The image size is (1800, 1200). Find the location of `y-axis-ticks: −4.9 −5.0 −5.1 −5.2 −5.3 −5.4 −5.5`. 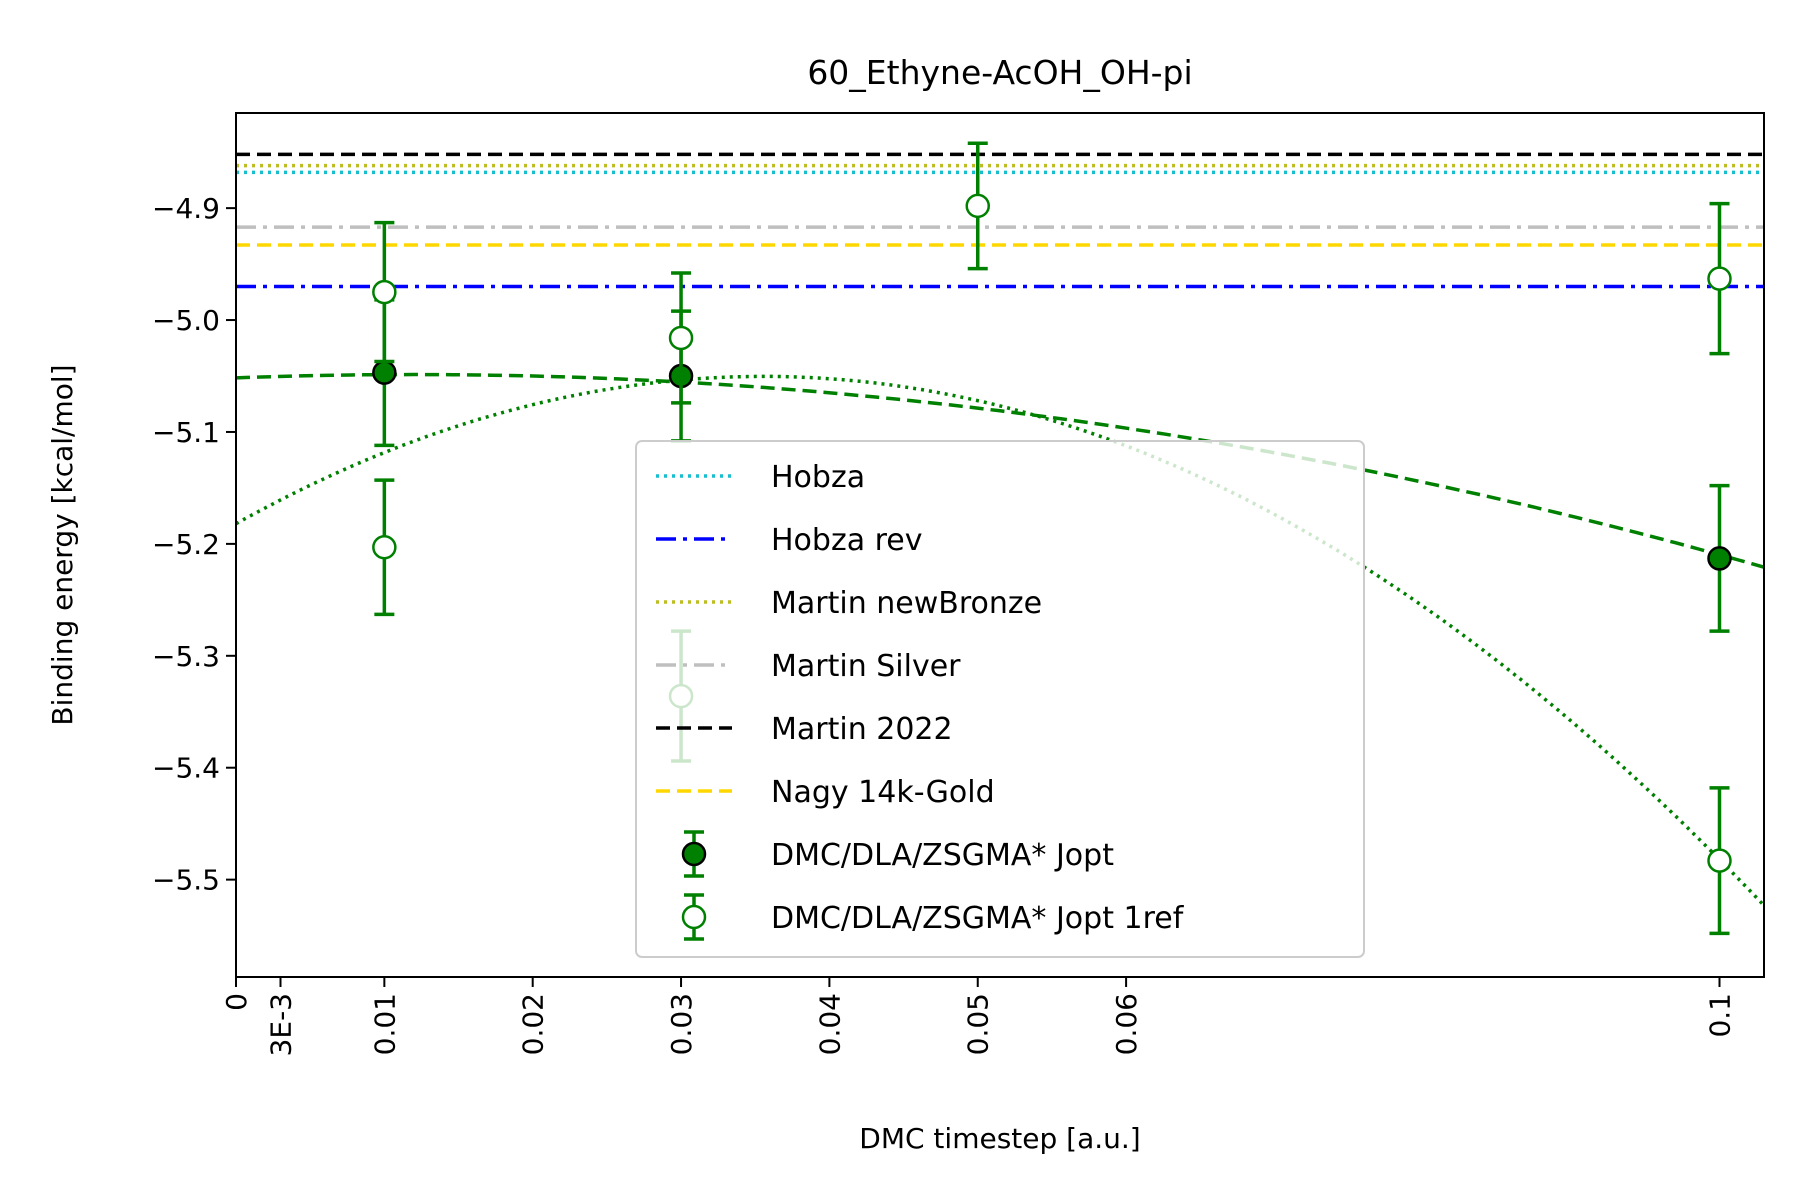

y-axis-ticks: −4.9 −5.0 −5.1 −5.2 −5.3 −5.4 −5.5 is located at coordinates (194, 544).